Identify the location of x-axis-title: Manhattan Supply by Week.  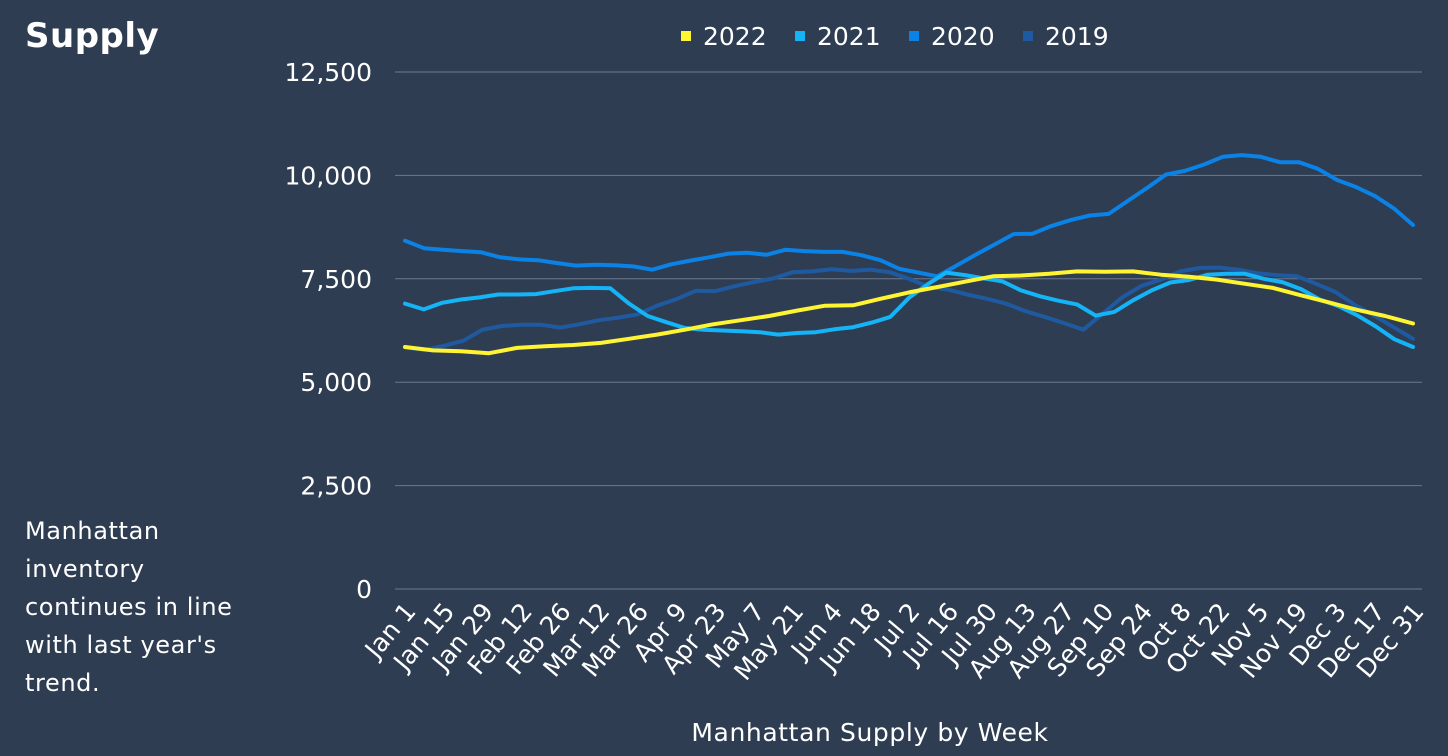
(869, 732).